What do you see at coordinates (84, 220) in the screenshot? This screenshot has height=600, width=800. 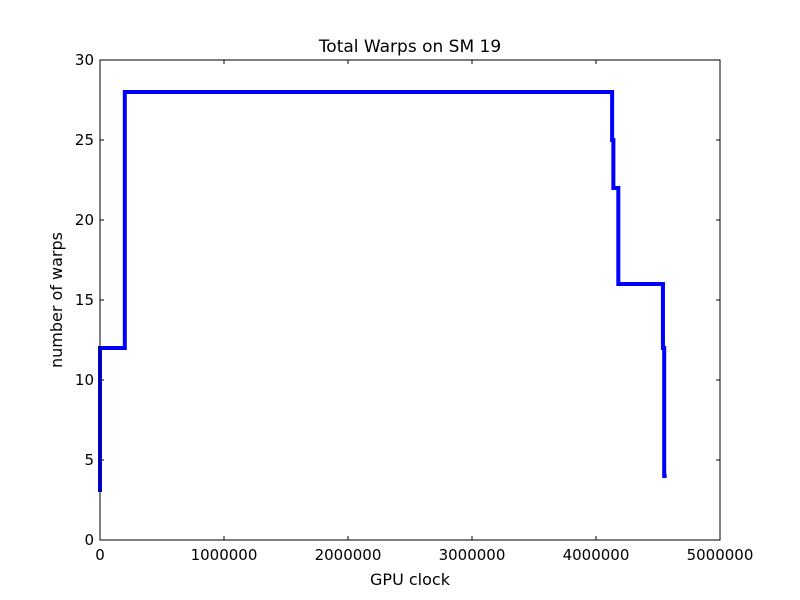 I see `y-tick-label: 20` at bounding box center [84, 220].